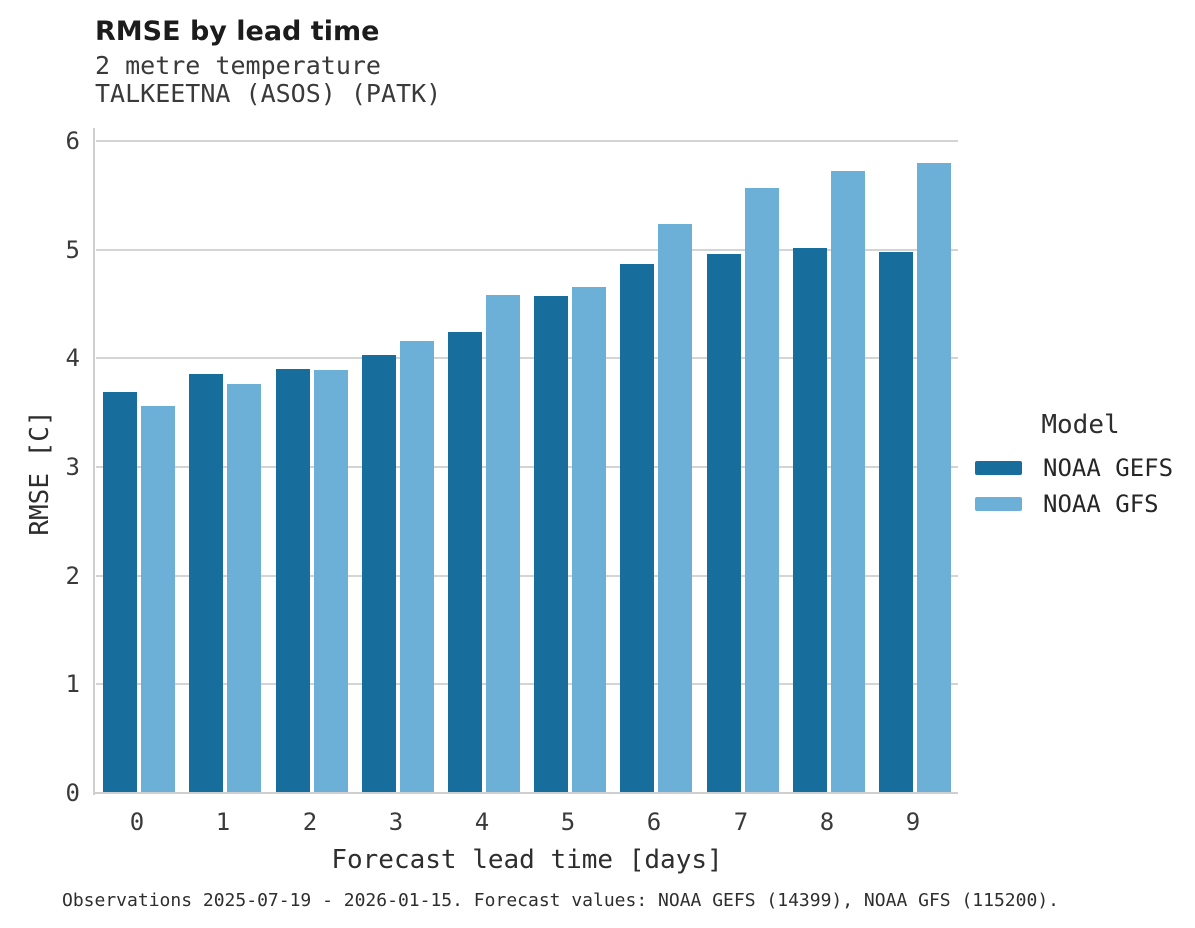  I want to click on bar-noaa-gefs-lead5, so click(551, 544).